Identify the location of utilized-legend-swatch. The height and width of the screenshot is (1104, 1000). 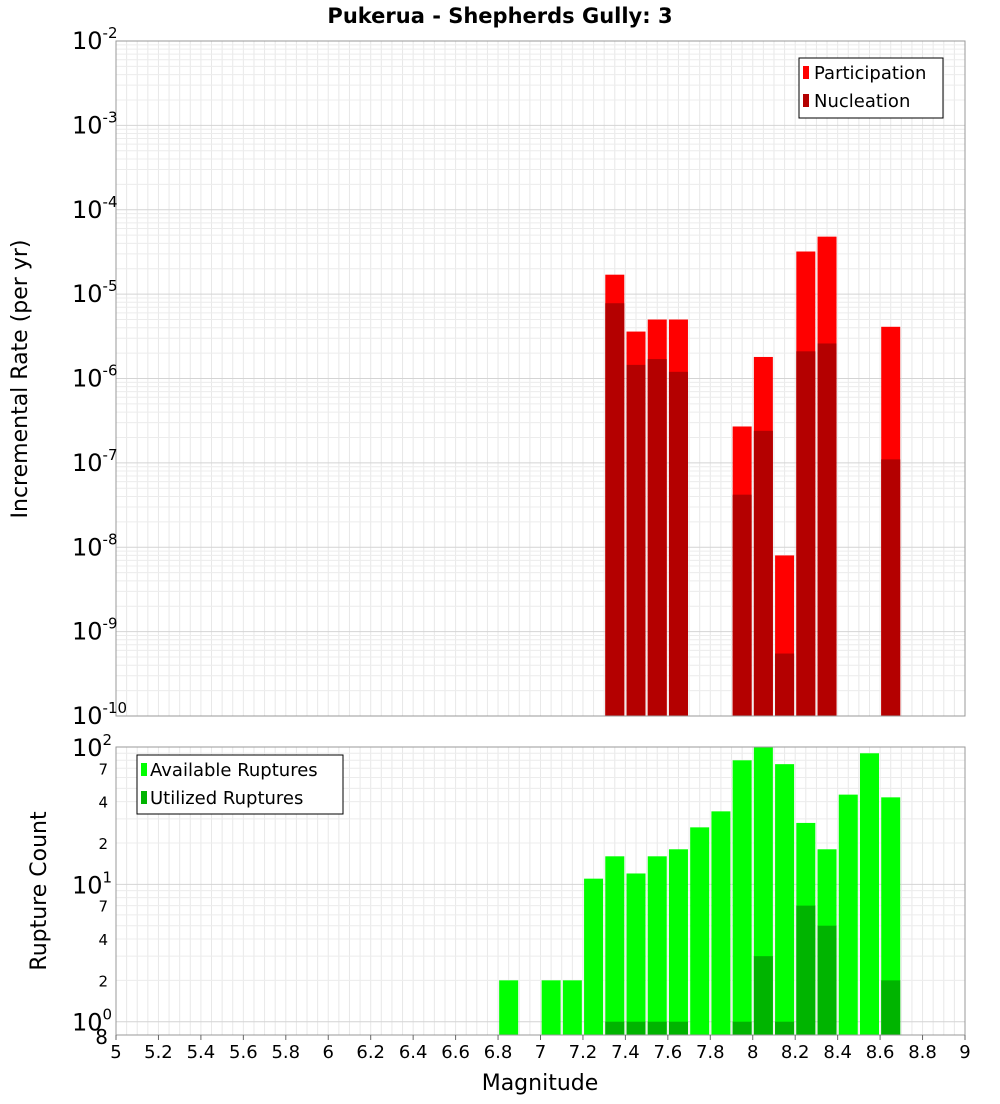
(144, 797).